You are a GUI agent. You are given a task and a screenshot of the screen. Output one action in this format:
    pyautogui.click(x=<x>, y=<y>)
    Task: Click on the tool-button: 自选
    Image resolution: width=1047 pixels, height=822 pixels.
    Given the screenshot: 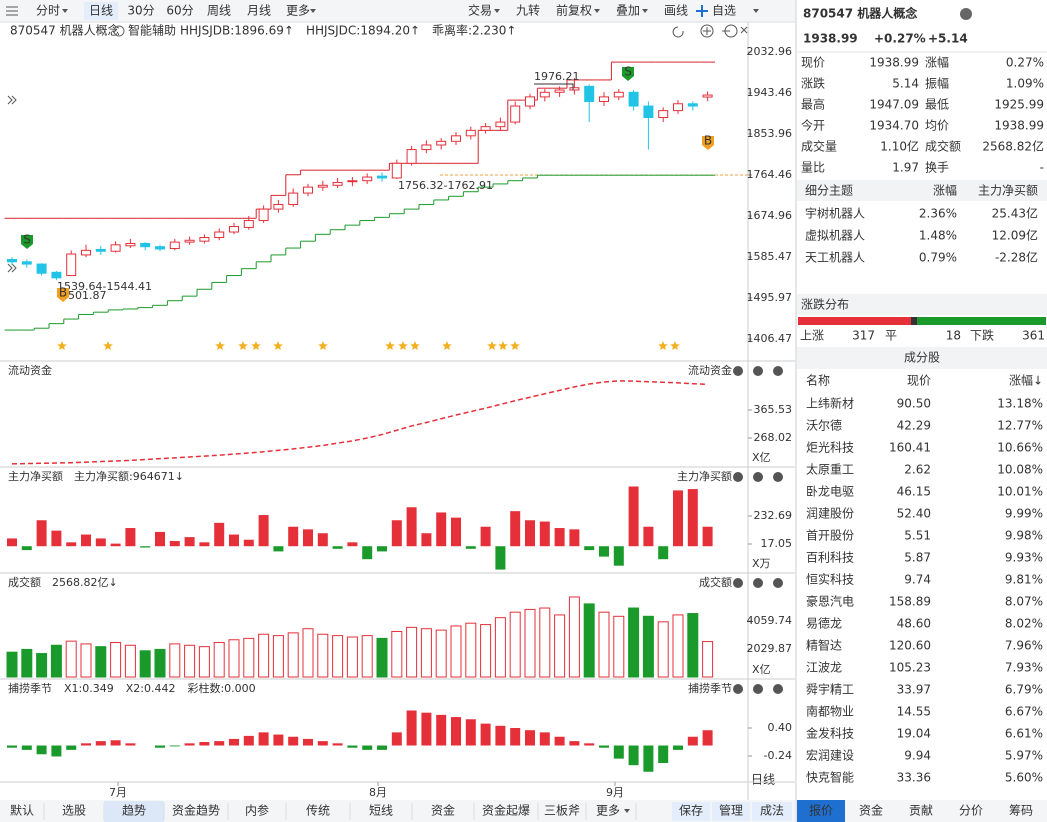 What is the action you would take?
    pyautogui.click(x=724, y=11)
    